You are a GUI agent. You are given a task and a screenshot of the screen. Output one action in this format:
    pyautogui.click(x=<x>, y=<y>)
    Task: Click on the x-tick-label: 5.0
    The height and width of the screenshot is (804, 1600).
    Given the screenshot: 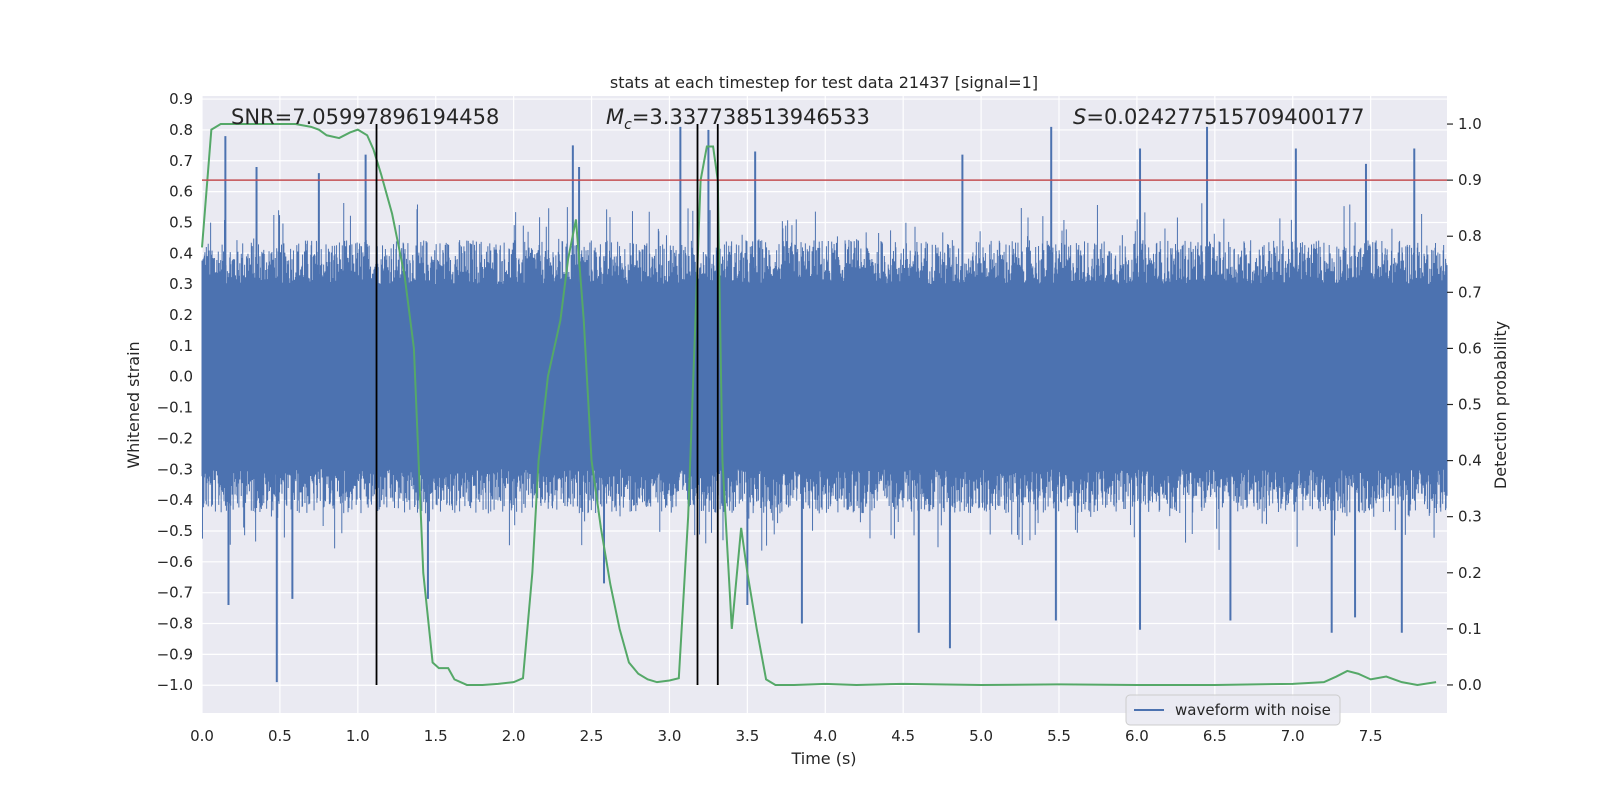 What is the action you would take?
    pyautogui.click(x=981, y=736)
    